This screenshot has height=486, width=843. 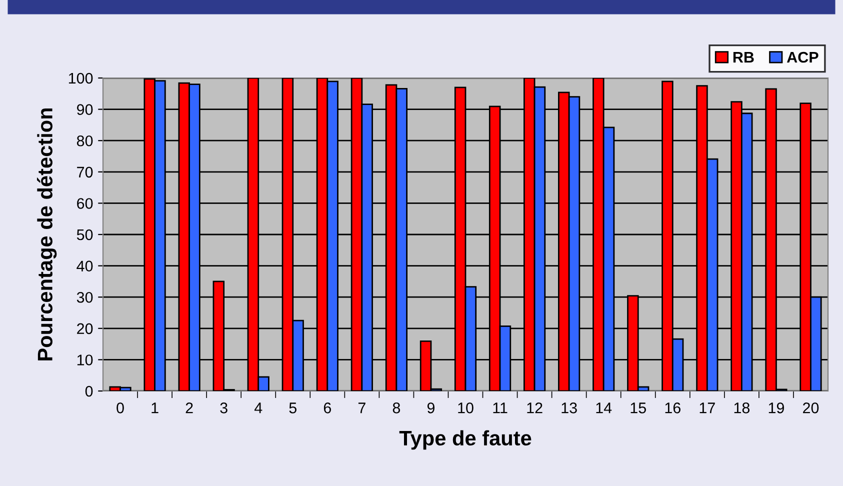 I want to click on y-tick-label: 90, so click(x=85, y=109).